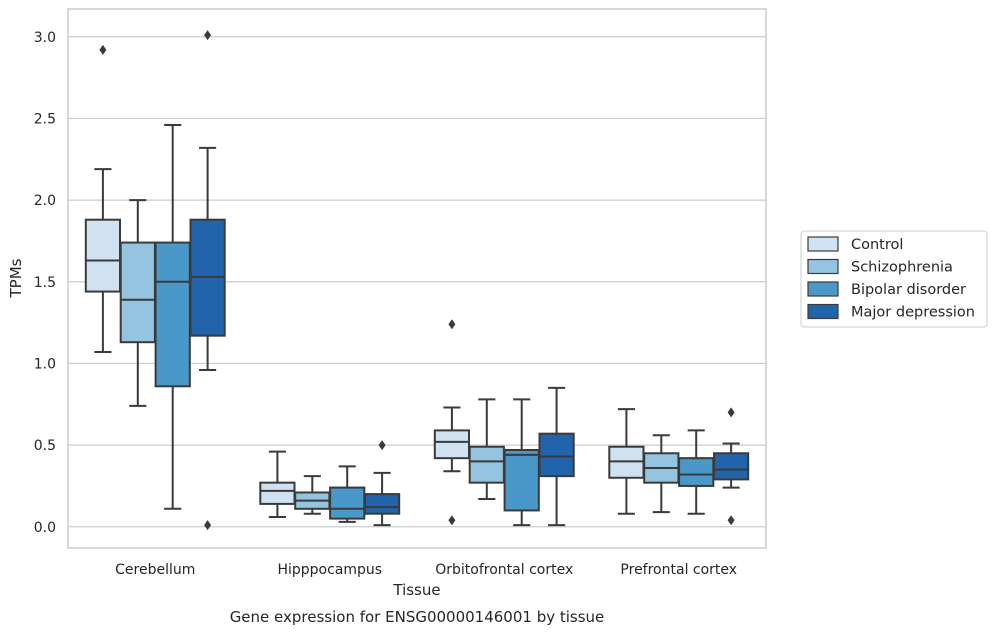 Image resolution: width=997 pixels, height=634 pixels. I want to click on y-tick-label: 2.0, so click(45, 201).